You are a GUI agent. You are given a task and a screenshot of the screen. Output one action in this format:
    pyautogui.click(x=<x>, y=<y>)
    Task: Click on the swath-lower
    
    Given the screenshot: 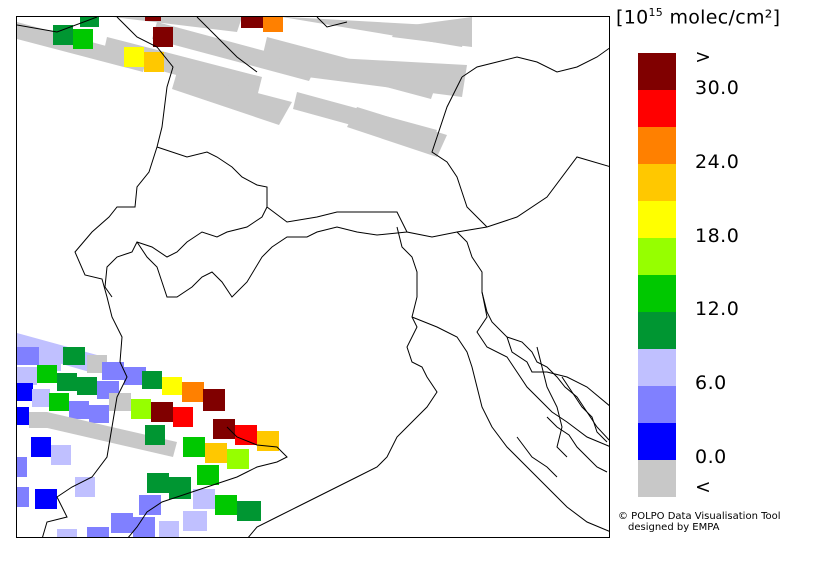 What is the action you would take?
    pyautogui.click(x=148, y=435)
    